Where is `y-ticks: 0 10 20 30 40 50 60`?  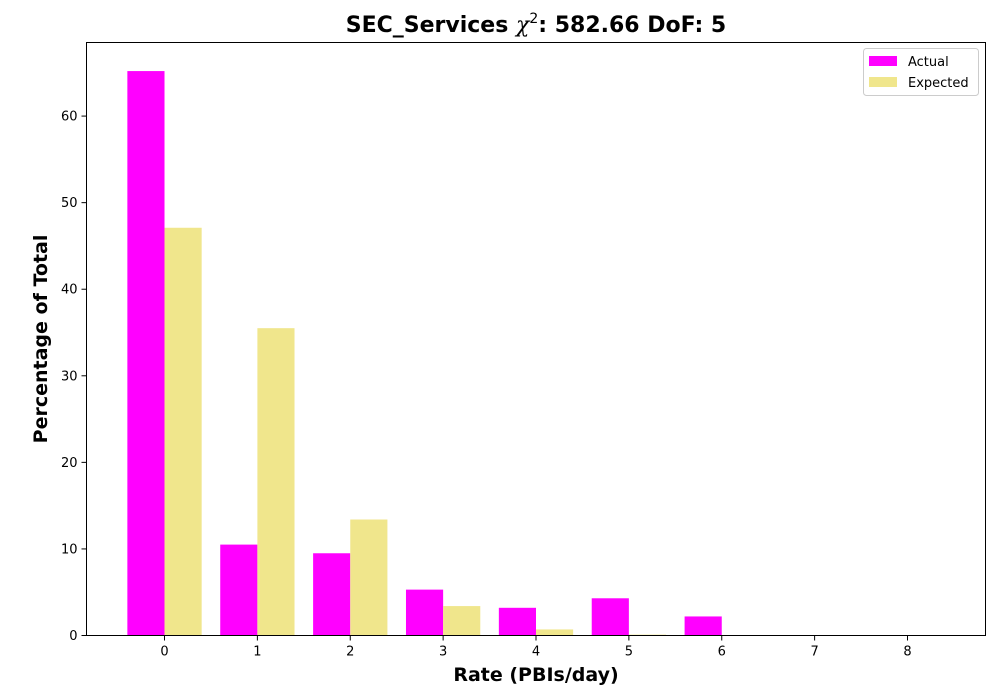 y-ticks: 0 10 20 30 40 50 60 is located at coordinates (74, 377).